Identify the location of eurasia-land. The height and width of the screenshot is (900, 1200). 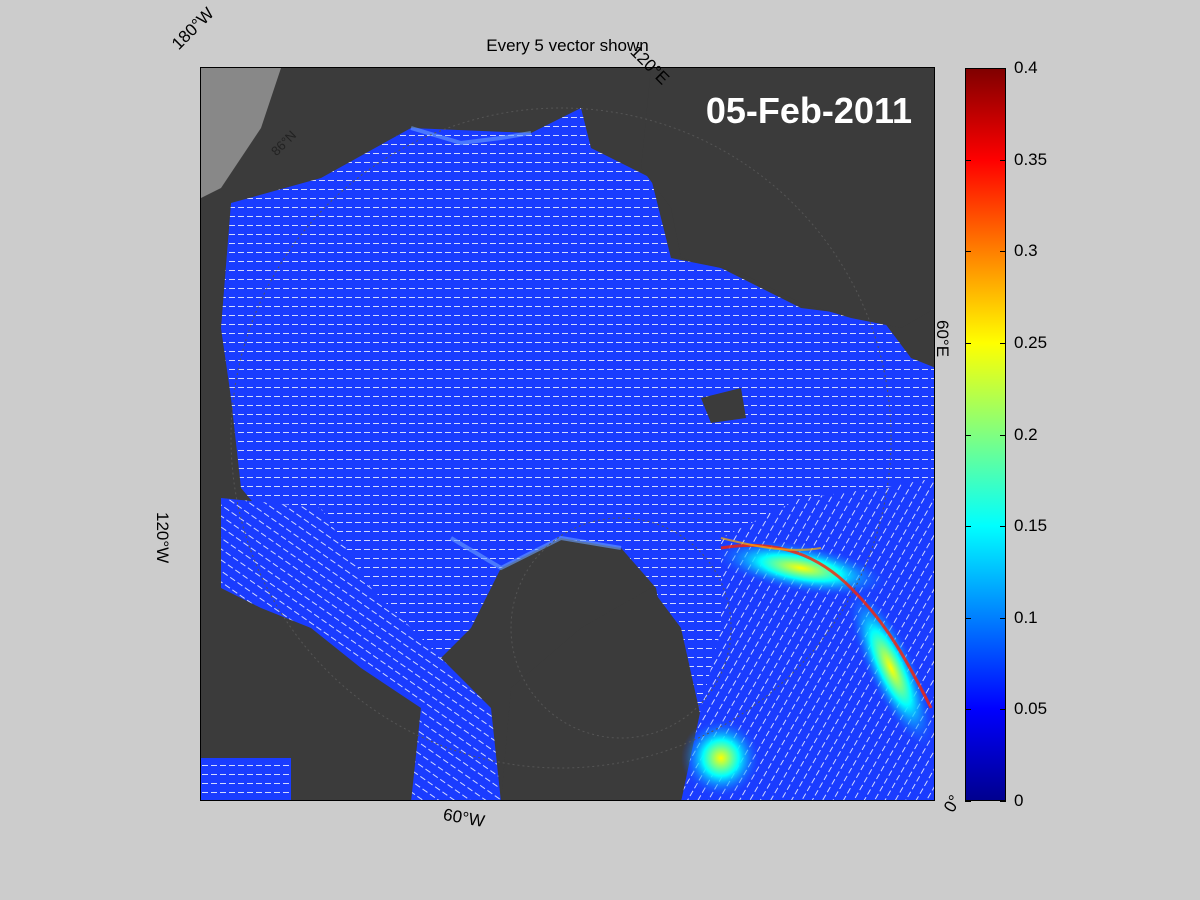
(787, 198).